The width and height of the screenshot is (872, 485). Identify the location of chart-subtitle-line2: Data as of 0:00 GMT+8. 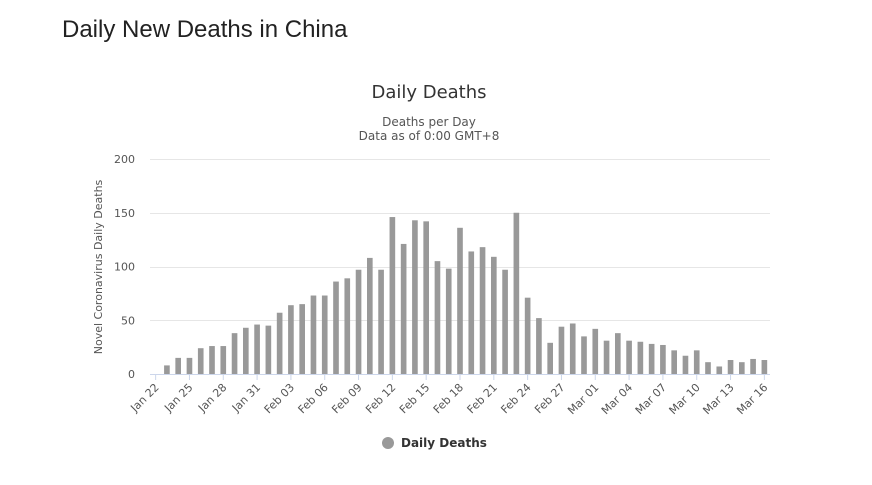
(429, 136).